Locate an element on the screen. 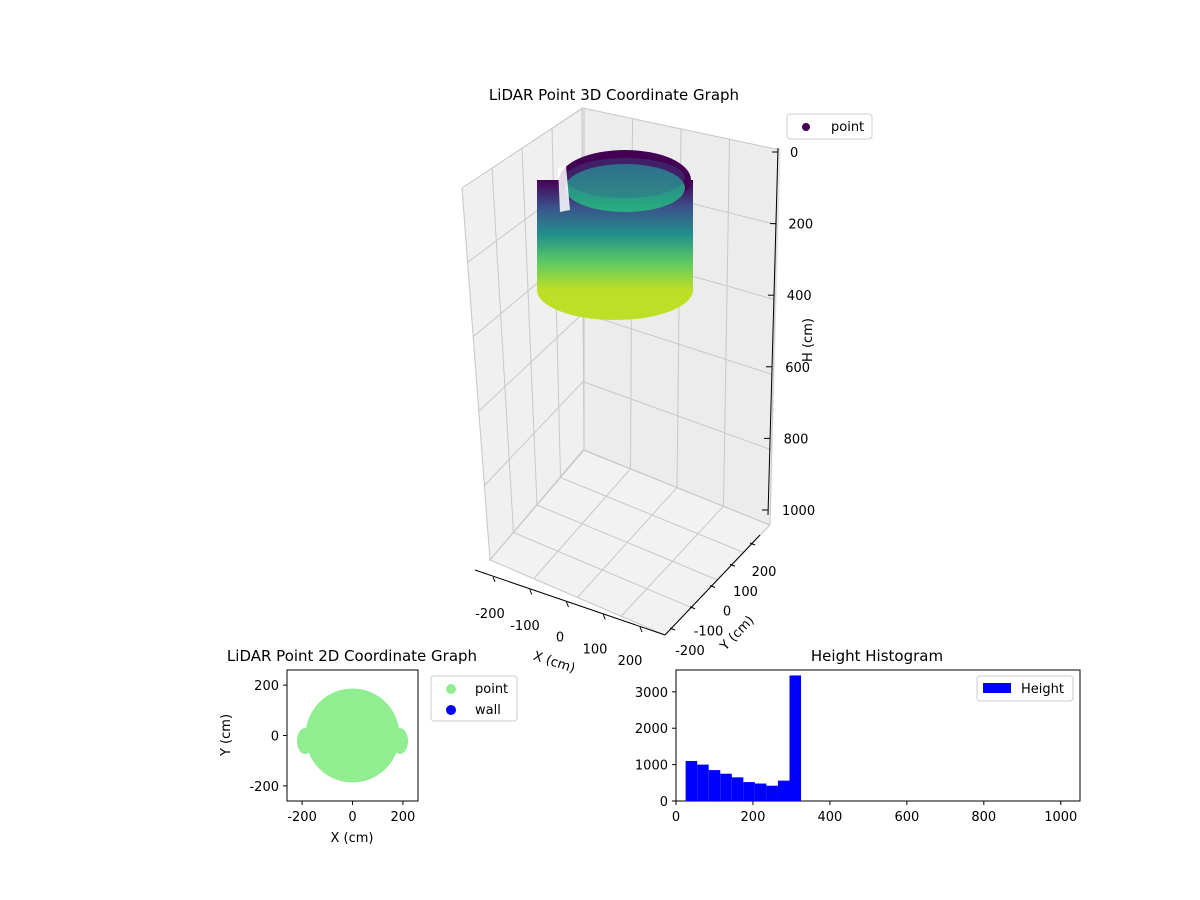  legend-histogram: Height is located at coordinates (1025, 688).